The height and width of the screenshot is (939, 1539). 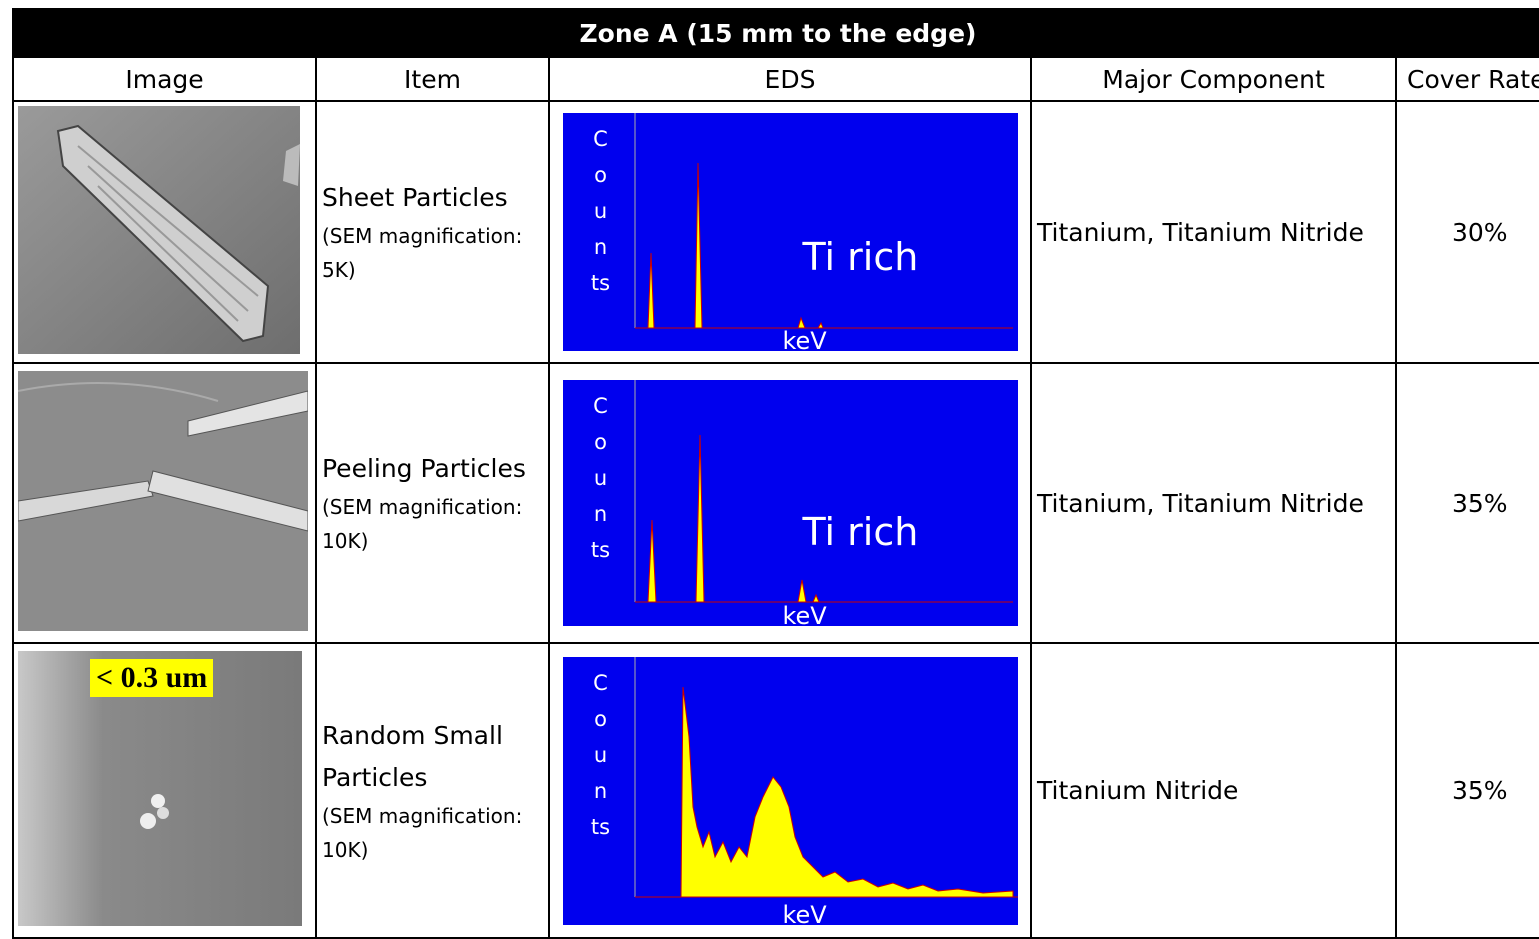 I want to click on sem-image: < 0.3 um, so click(x=164, y=790).